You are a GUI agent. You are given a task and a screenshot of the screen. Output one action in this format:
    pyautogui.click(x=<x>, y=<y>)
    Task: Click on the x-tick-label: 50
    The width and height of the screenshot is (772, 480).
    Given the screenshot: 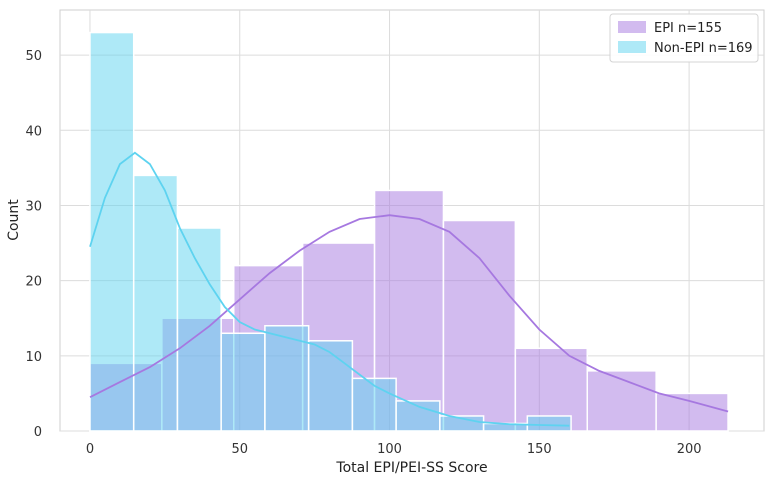 What is the action you would take?
    pyautogui.click(x=239, y=449)
    